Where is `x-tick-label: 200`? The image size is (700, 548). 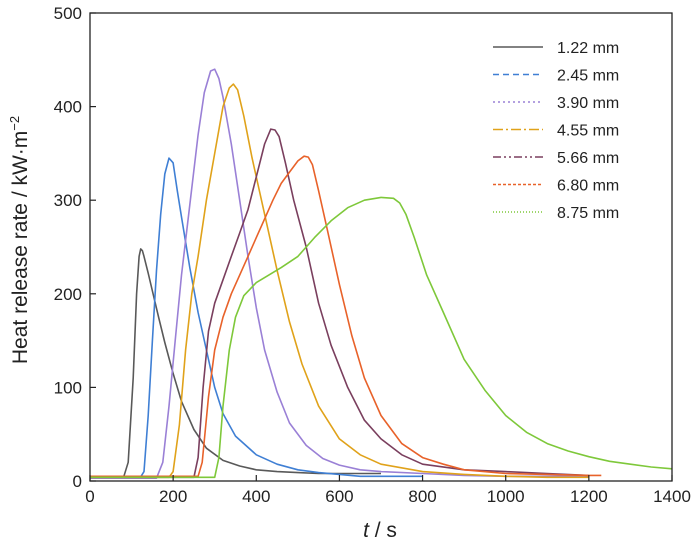
x-tick-label: 200 is located at coordinates (173, 496).